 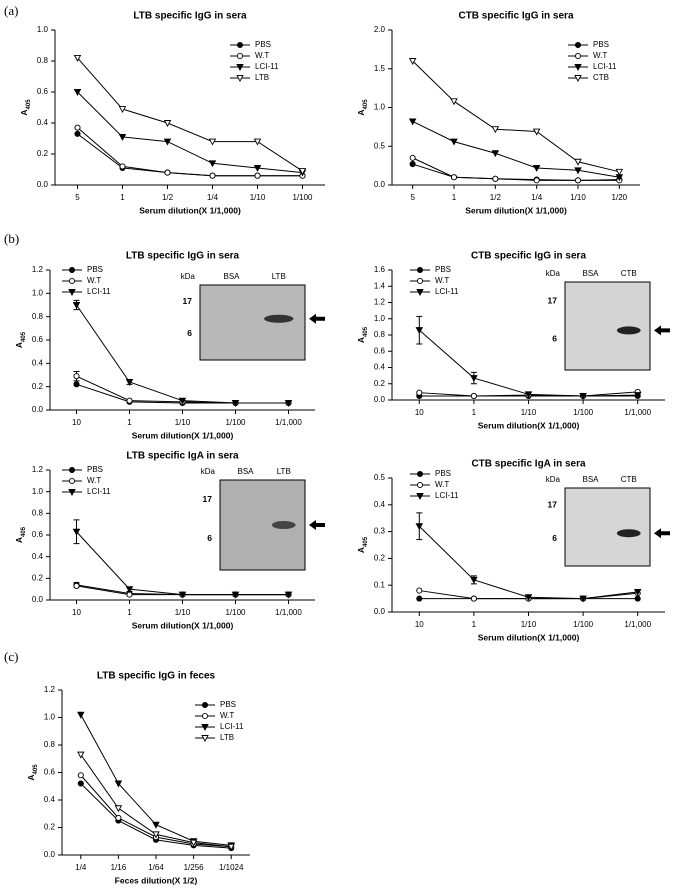 What do you see at coordinates (168, 197) in the screenshot?
I see `x-tick-label: 1/2` at bounding box center [168, 197].